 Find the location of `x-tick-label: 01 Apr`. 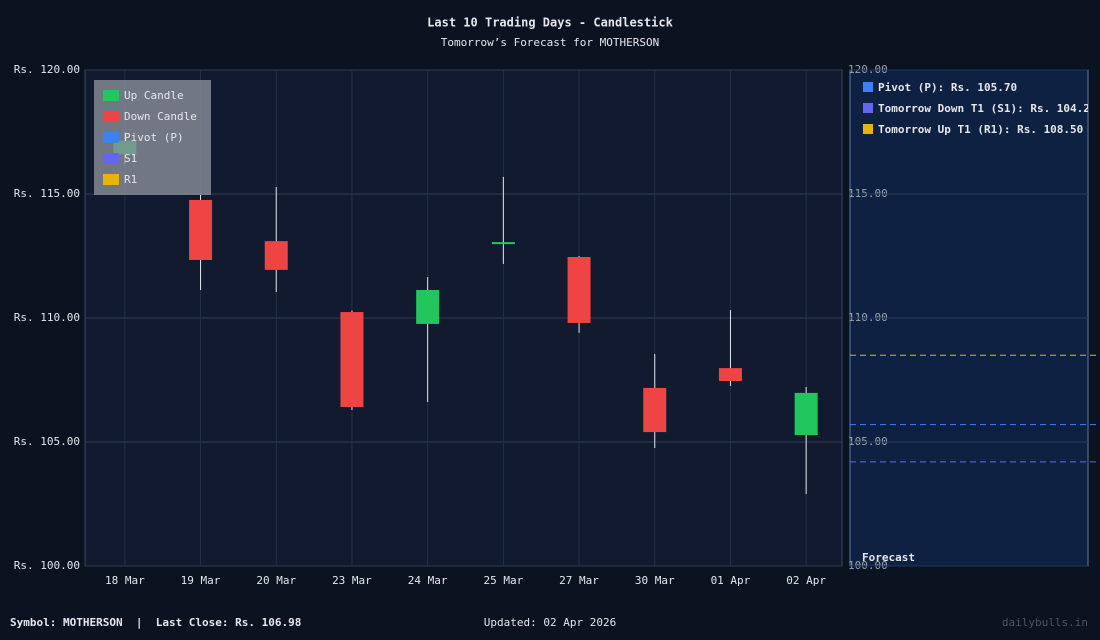

x-tick-label: 01 Apr is located at coordinates (731, 580).